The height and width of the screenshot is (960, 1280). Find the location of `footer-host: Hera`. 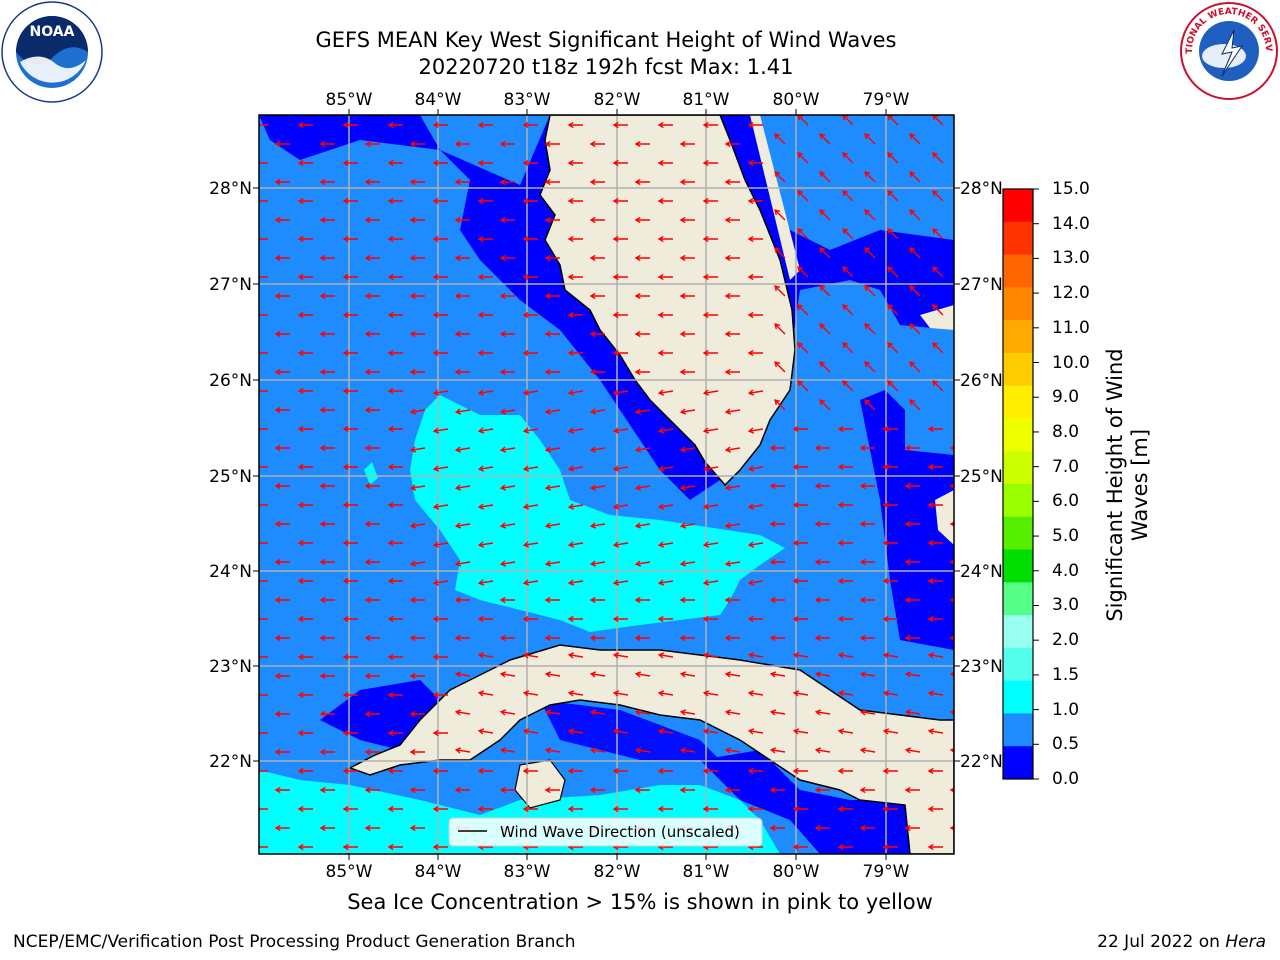

footer-host: Hera is located at coordinates (1245, 942).